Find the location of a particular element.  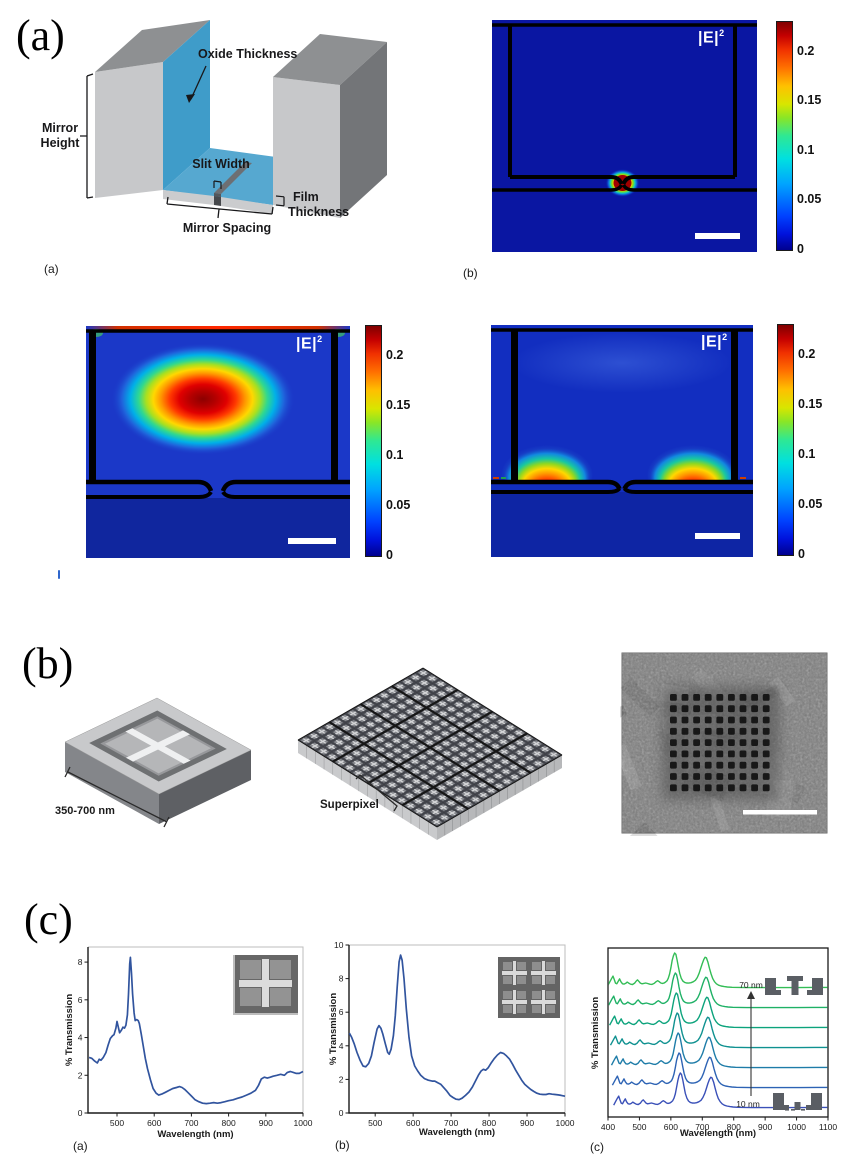

x-tick-label: 1100 is located at coordinates (828, 1127).